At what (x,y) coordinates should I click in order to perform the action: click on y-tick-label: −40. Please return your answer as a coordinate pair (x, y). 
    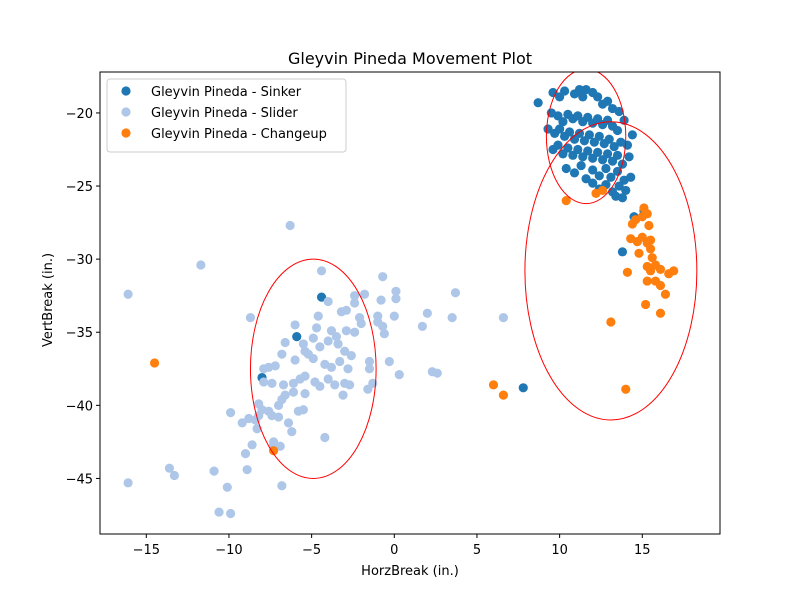
    Looking at the image, I should click on (79, 406).